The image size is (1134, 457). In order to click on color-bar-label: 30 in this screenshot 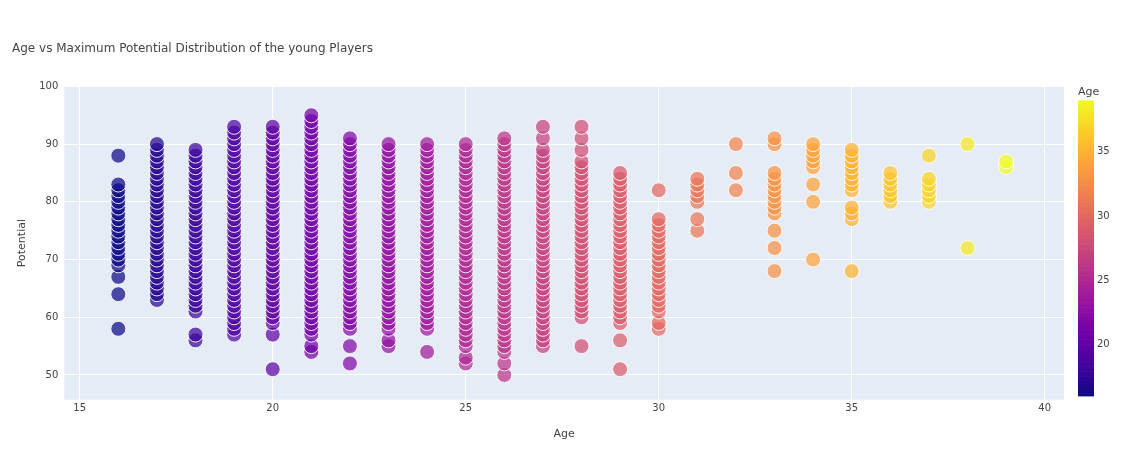, I will do `click(1103, 215)`.